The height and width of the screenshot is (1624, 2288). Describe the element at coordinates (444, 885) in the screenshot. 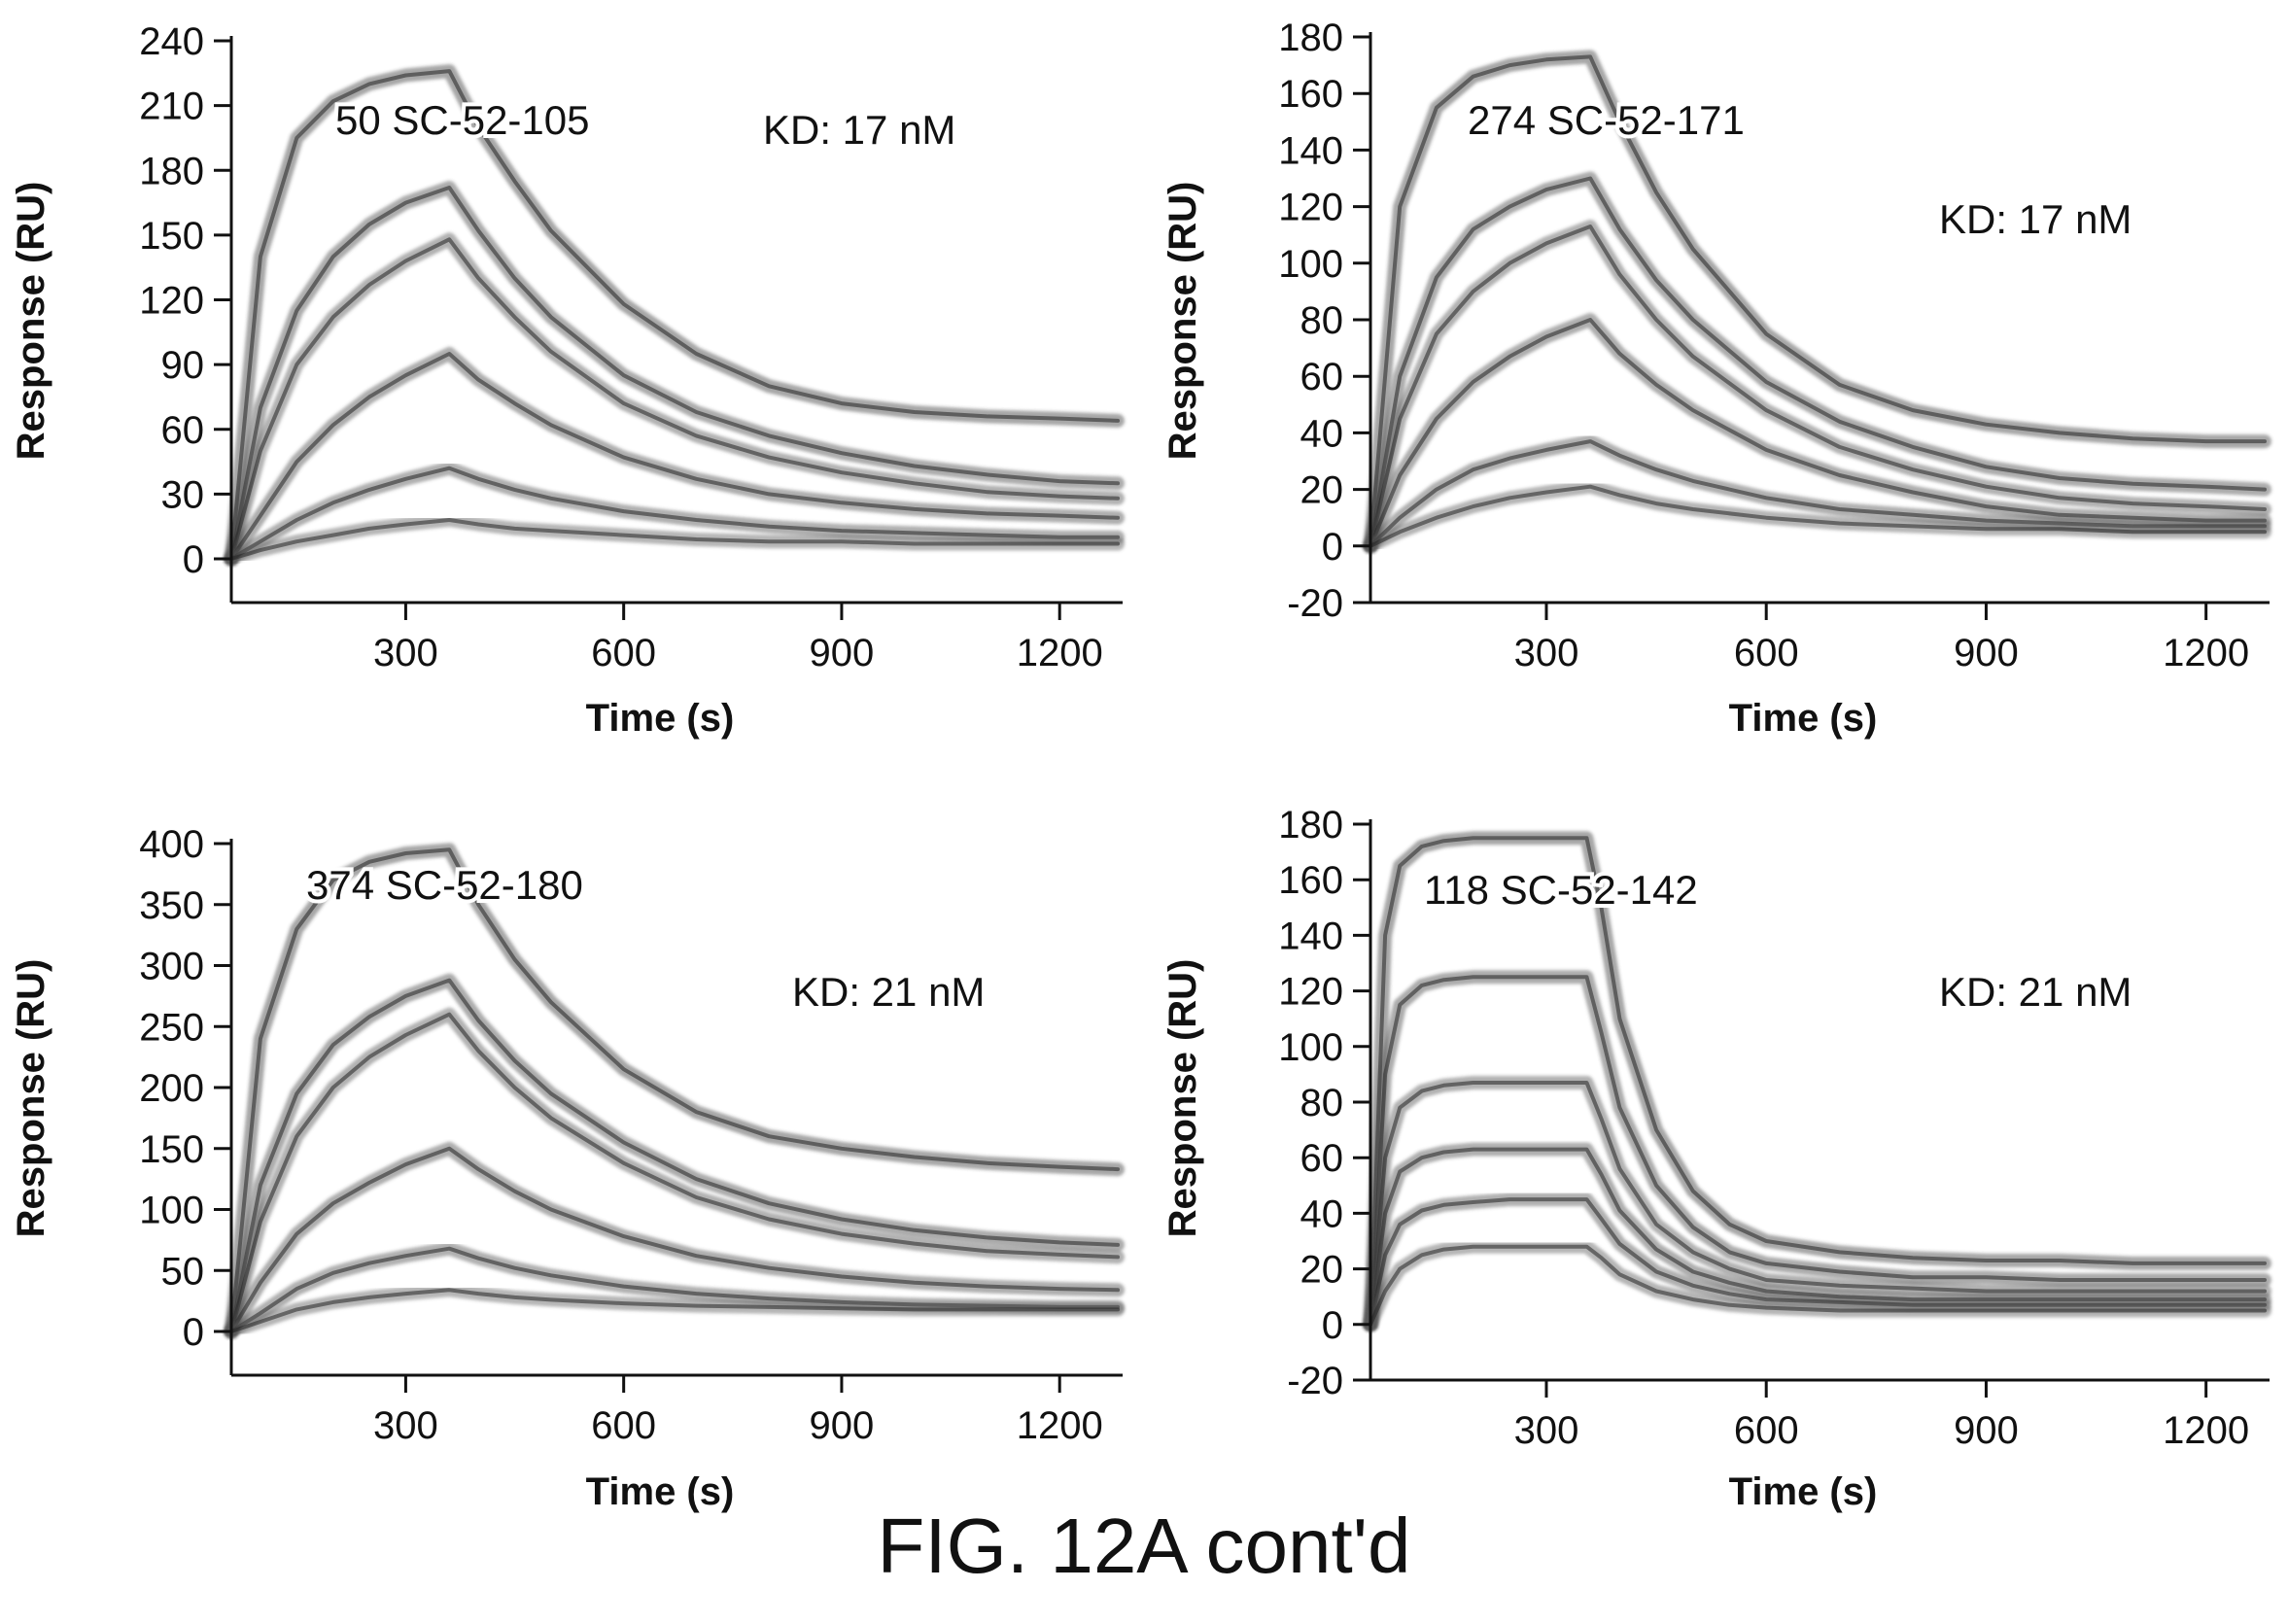

I see `chart-title: 374 SC-52-180` at that location.